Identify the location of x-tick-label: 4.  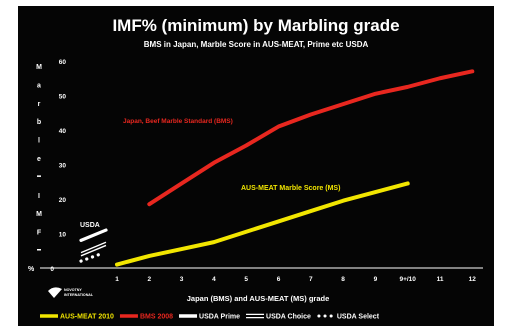
(214, 279).